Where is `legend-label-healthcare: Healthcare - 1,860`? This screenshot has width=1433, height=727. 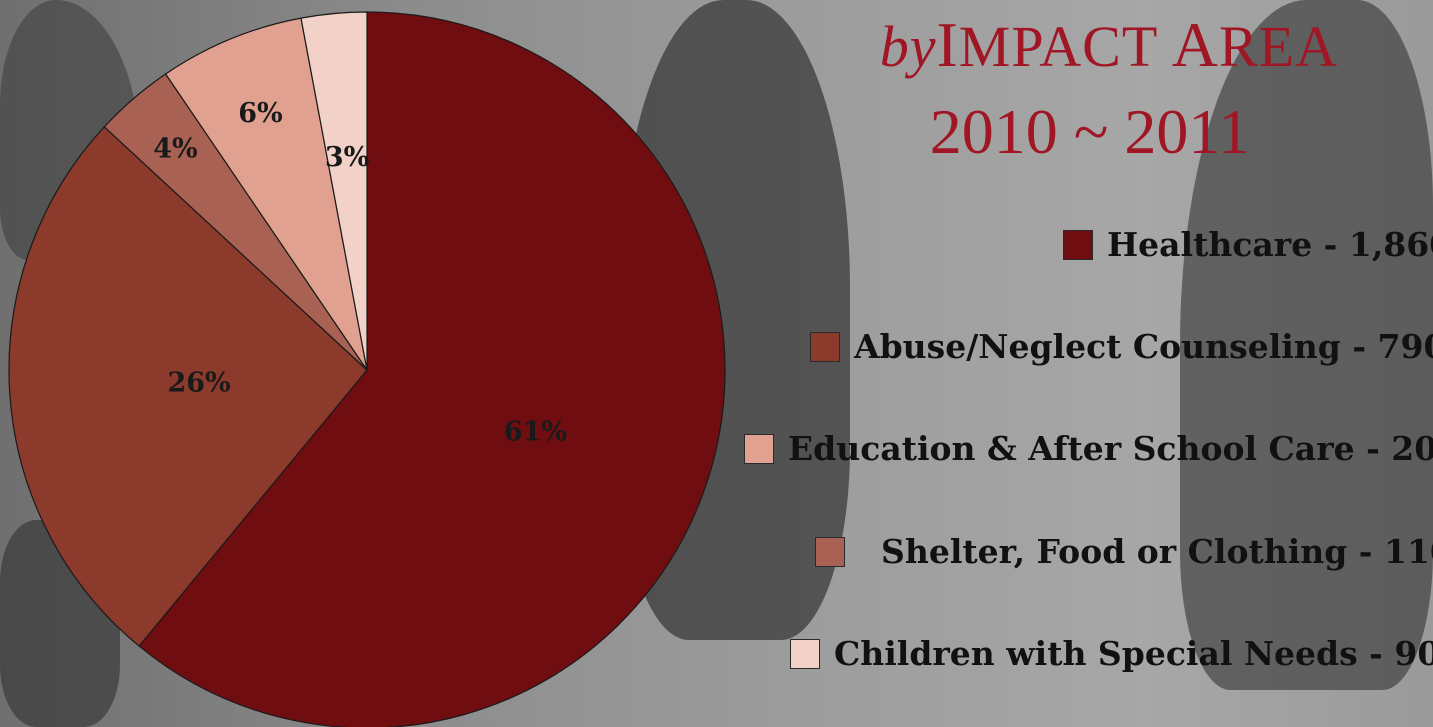 legend-label-healthcare: Healthcare - 1,860 is located at coordinates (1270, 244).